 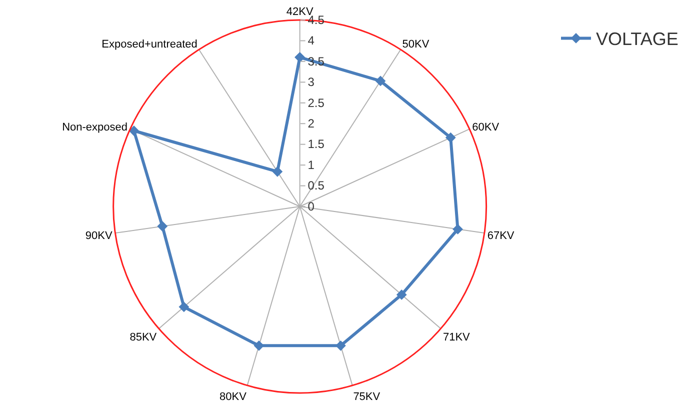 I want to click on spoke-label: 60KV, so click(x=486, y=127).